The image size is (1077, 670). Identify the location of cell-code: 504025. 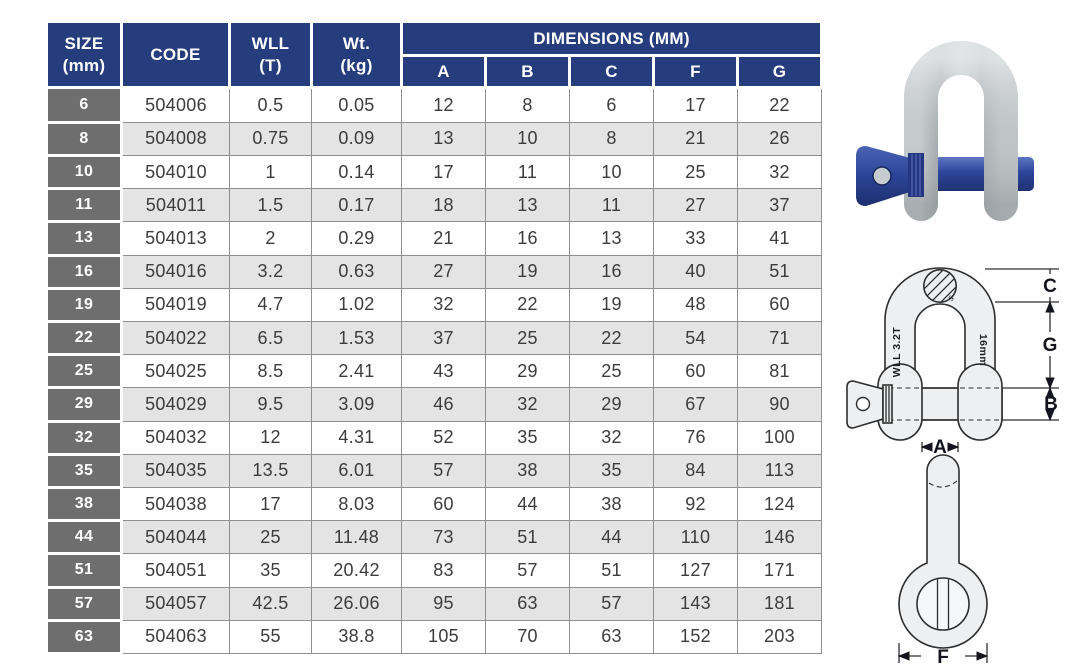
(175, 371).